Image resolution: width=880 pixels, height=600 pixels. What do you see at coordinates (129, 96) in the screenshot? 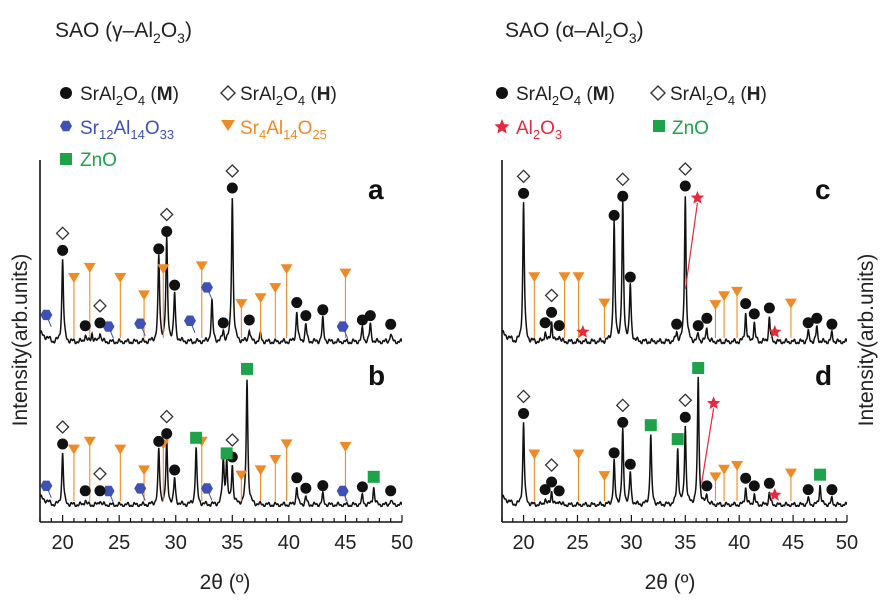
I see `left-legend-M: SrAl2O4 (M)` at bounding box center [129, 96].